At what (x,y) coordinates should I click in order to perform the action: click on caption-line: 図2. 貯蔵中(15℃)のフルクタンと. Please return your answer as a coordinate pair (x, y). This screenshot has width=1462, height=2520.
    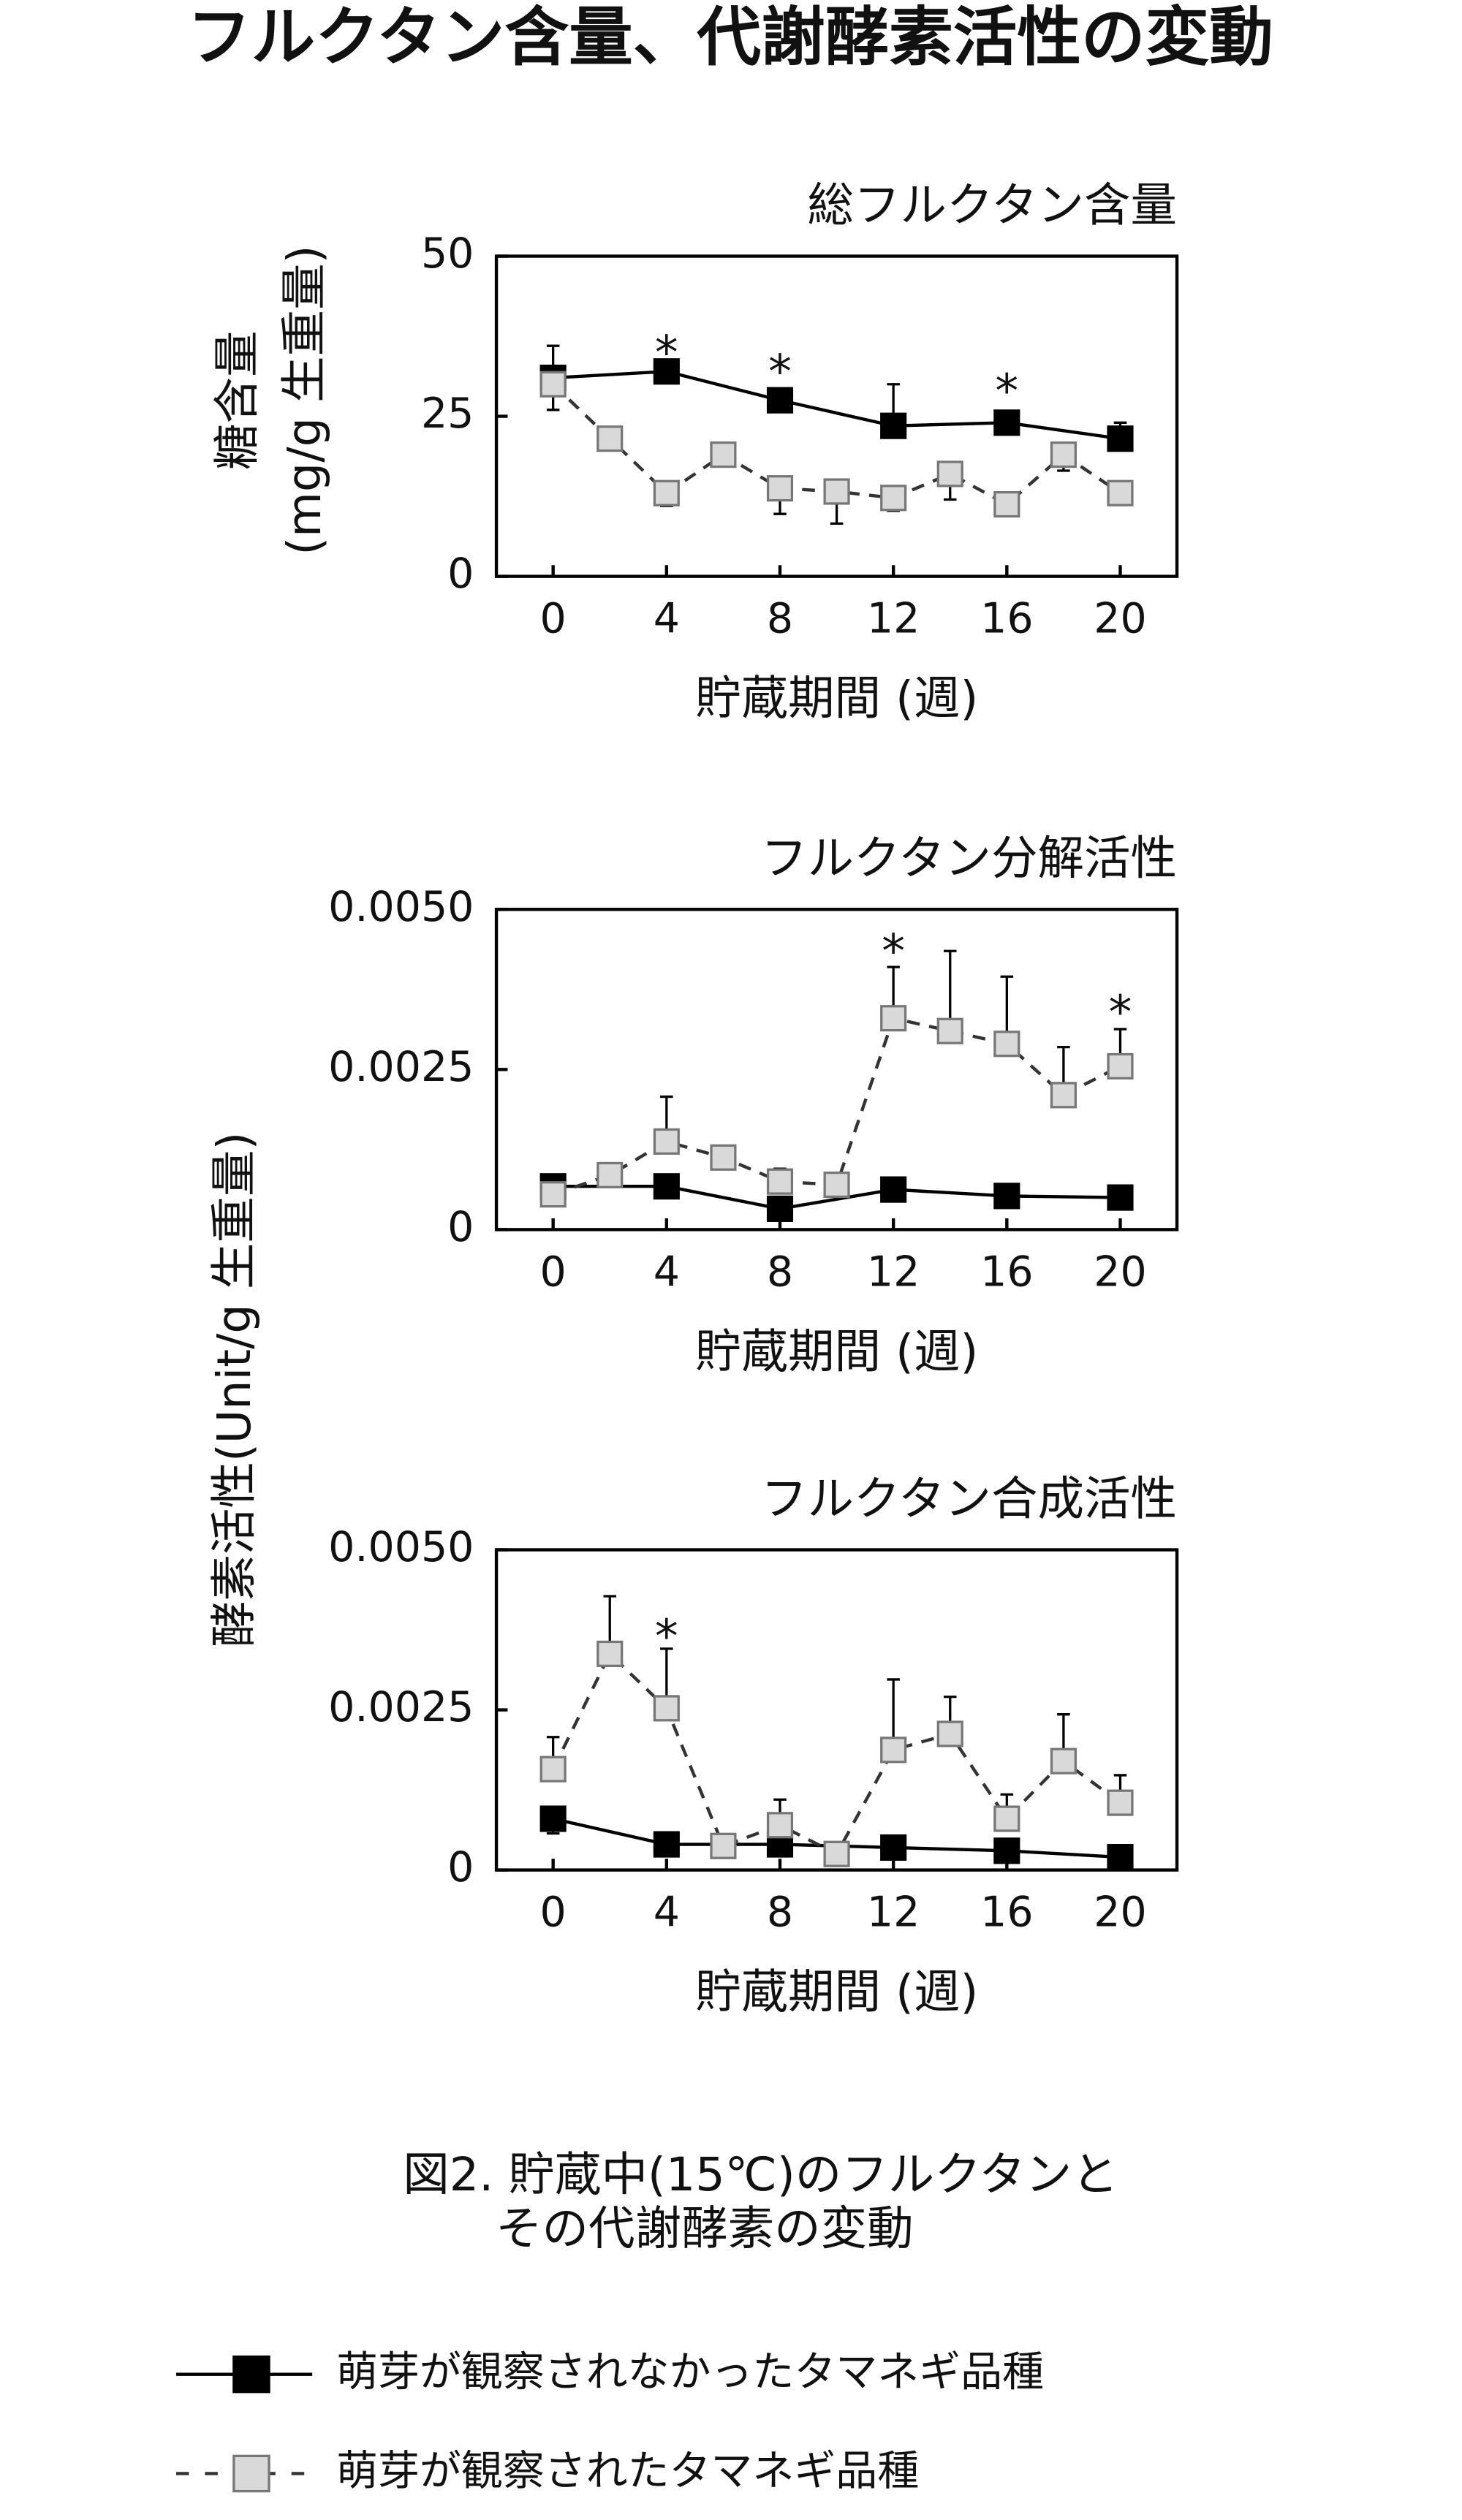
    Looking at the image, I should click on (760, 2174).